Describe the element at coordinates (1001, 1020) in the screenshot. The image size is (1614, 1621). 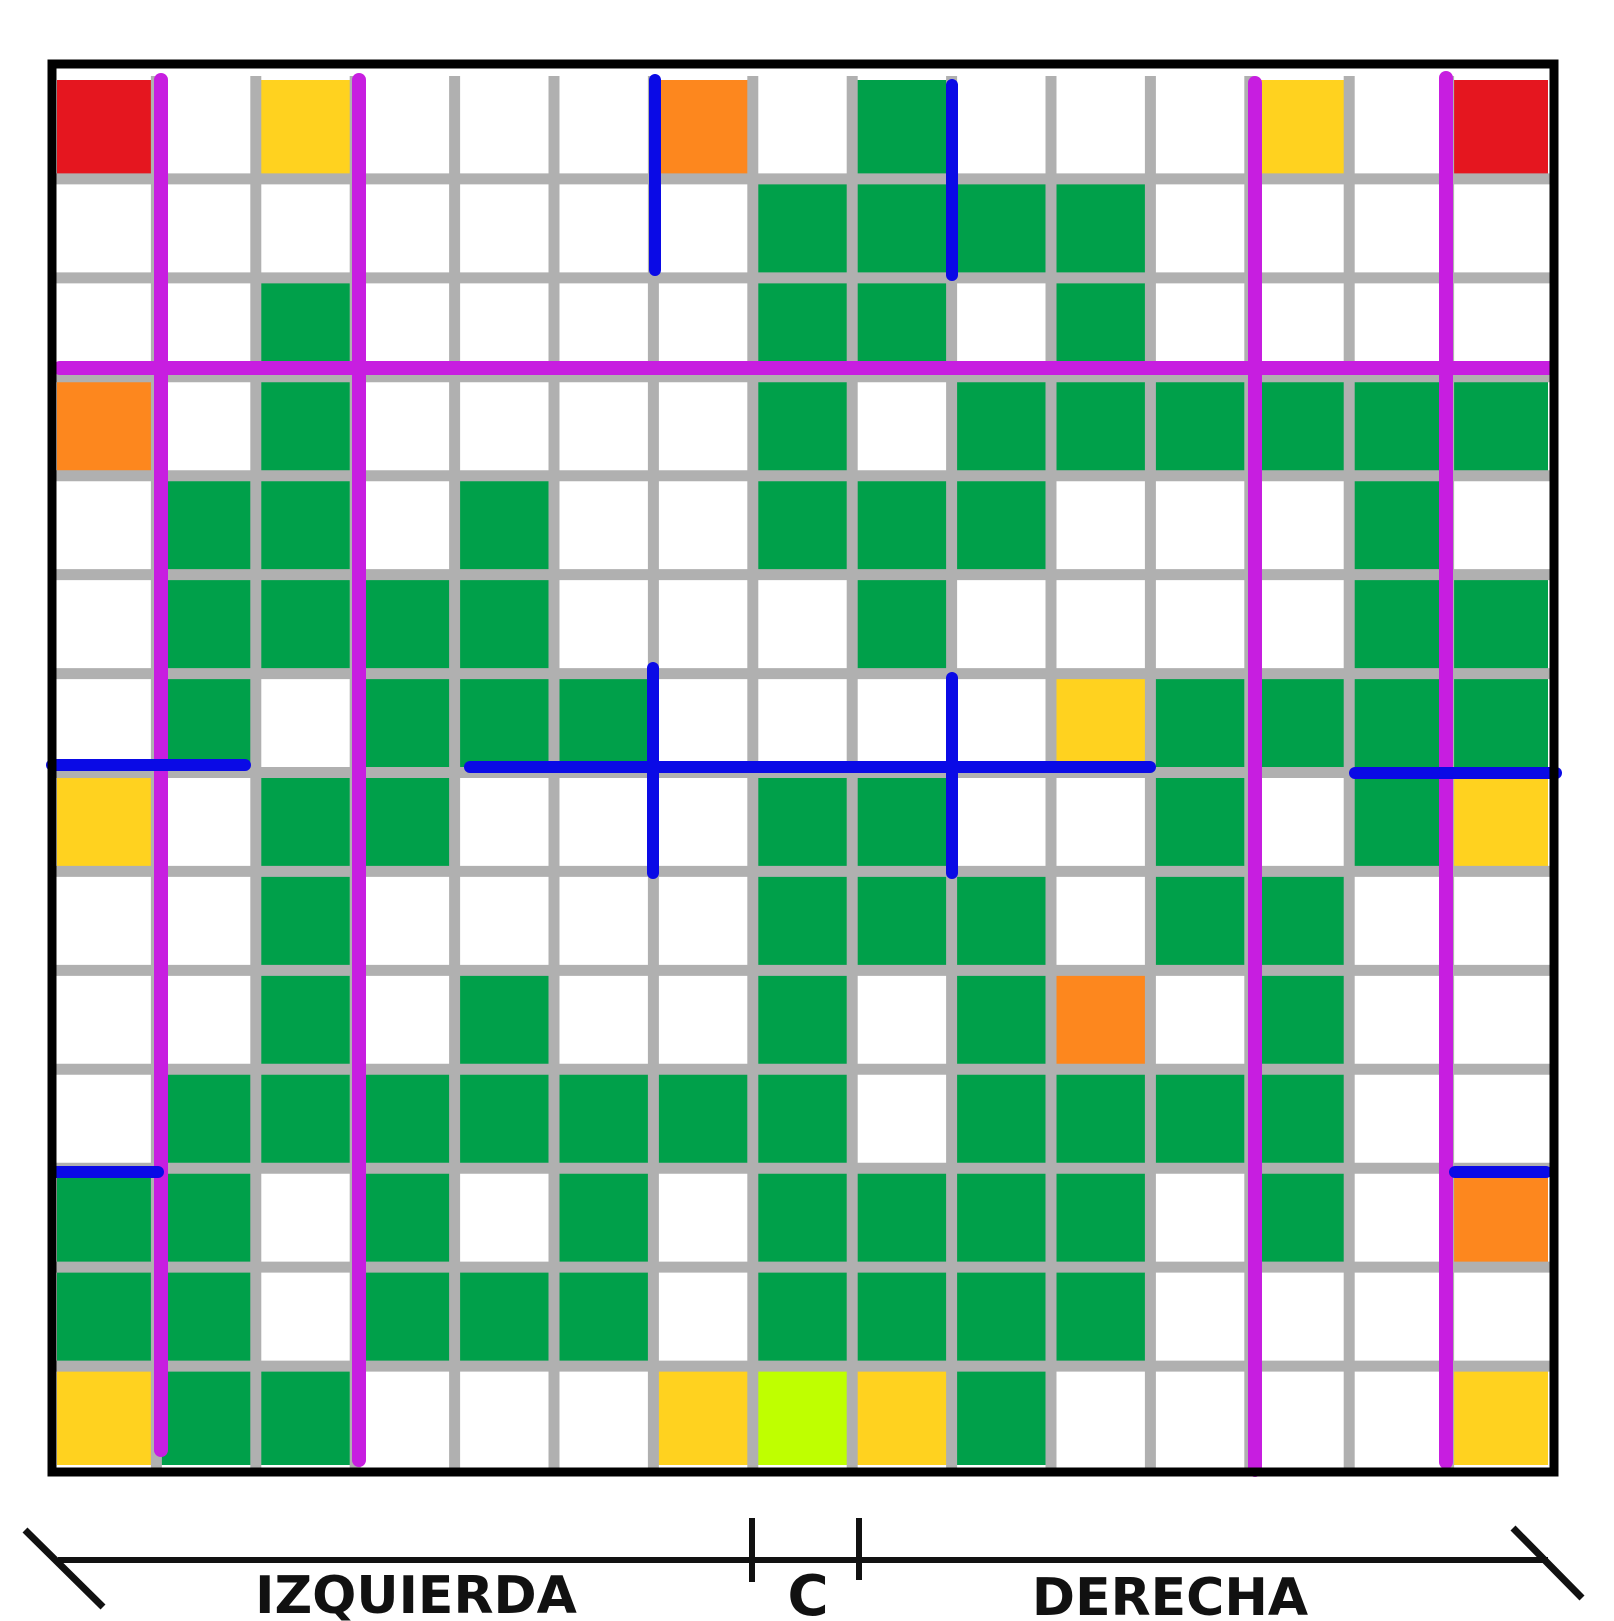
I see `cell-r10-c10` at that location.